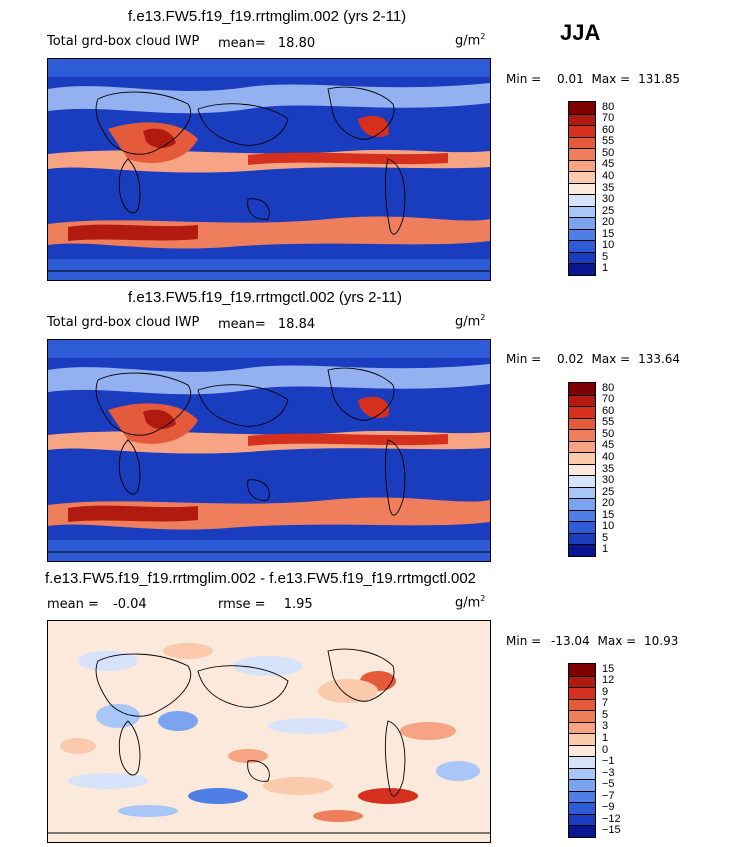 This screenshot has width=733, height=847. Describe the element at coordinates (269, 379) in the screenshot. I see `panel2-nh-storm-band` at that location.